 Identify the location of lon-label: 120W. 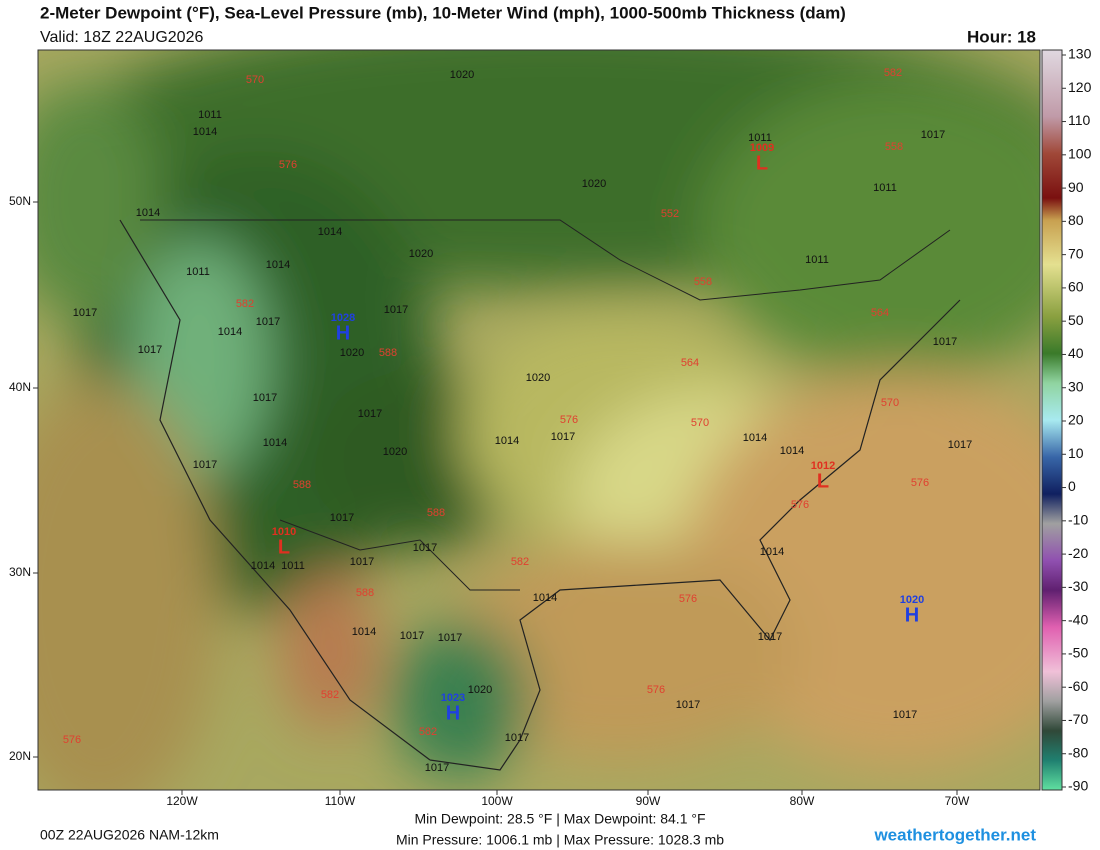
(182, 801).